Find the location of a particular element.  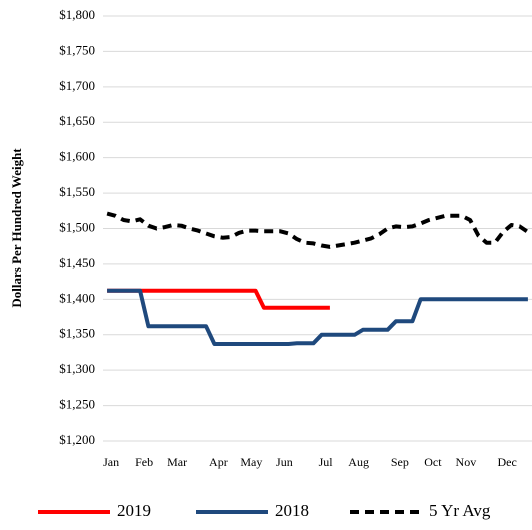

legend-label: 5 Yr Avg is located at coordinates (460, 510).